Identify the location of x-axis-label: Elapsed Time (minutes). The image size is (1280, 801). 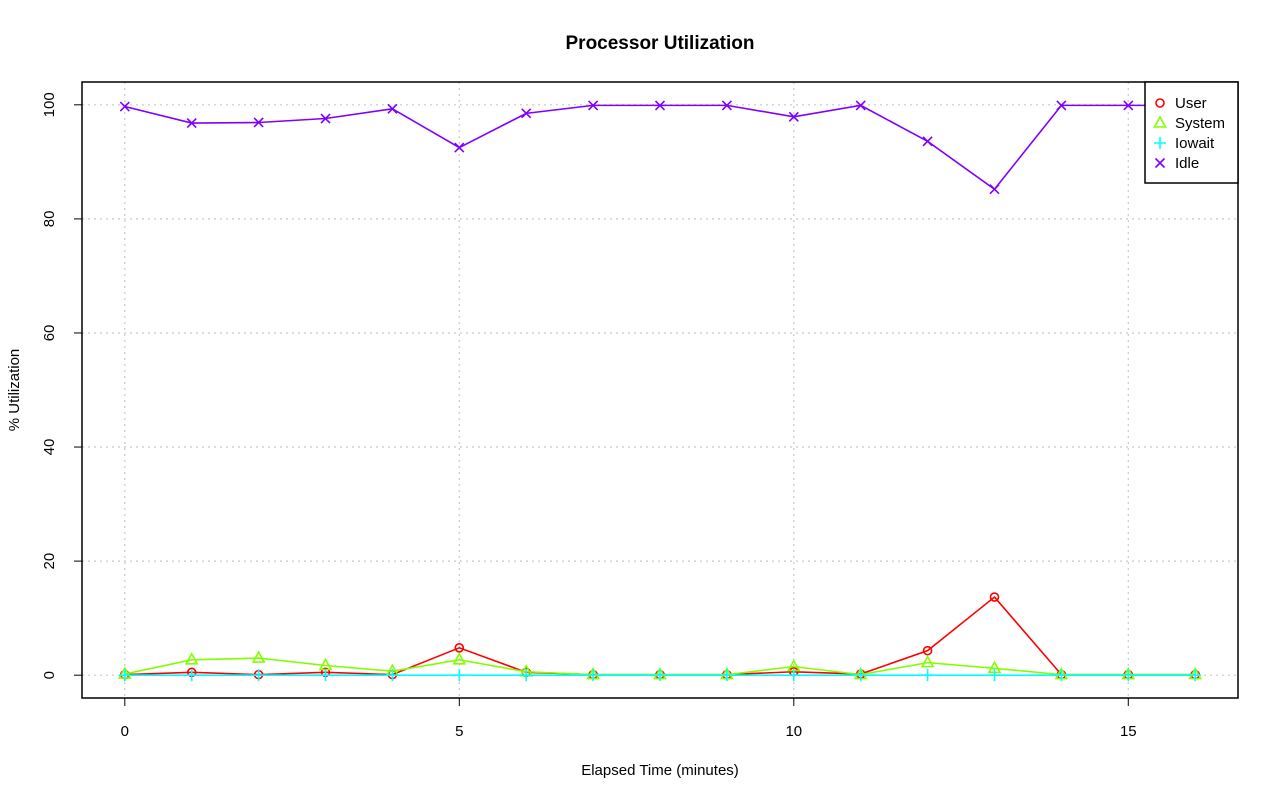
(660, 770).